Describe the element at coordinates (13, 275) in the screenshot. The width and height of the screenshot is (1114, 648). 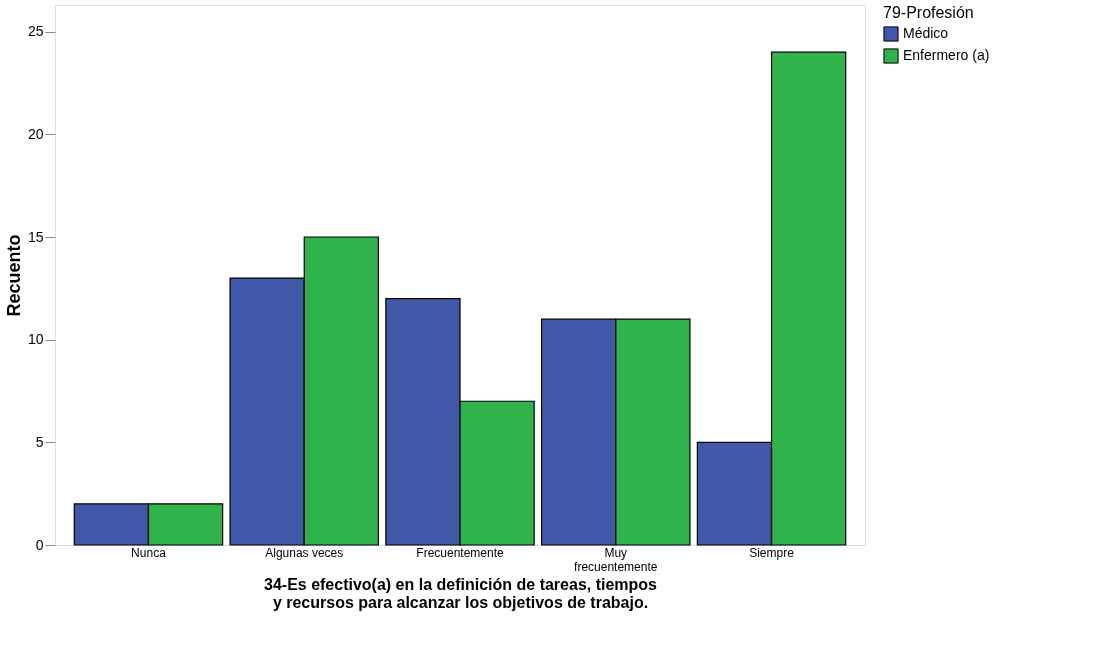
I see `y-axis-title: Recuento` at that location.